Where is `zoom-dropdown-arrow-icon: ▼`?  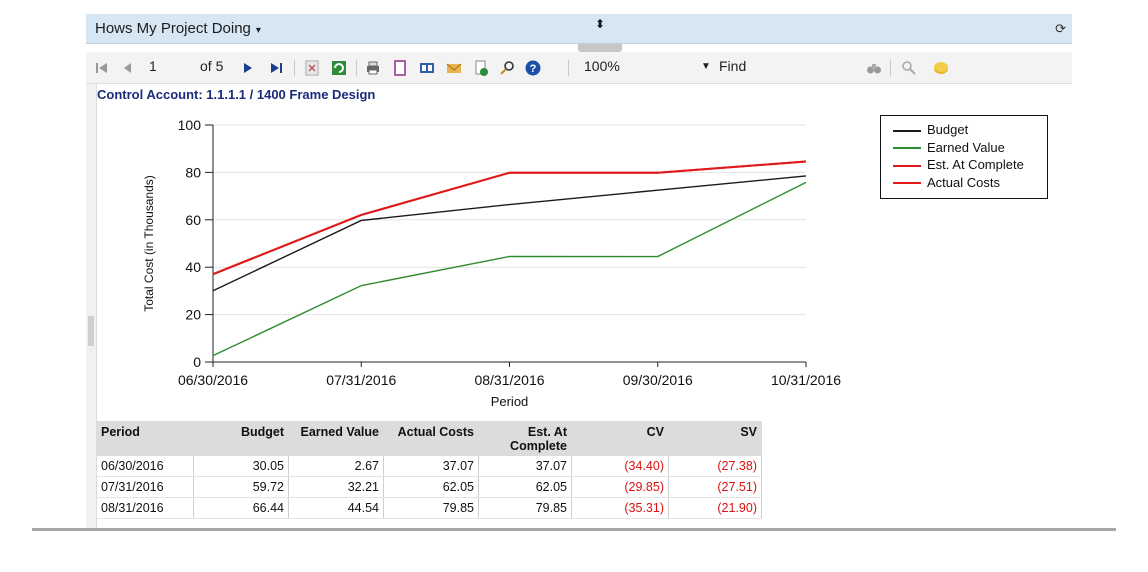 zoom-dropdown-arrow-icon: ▼ is located at coordinates (706, 66).